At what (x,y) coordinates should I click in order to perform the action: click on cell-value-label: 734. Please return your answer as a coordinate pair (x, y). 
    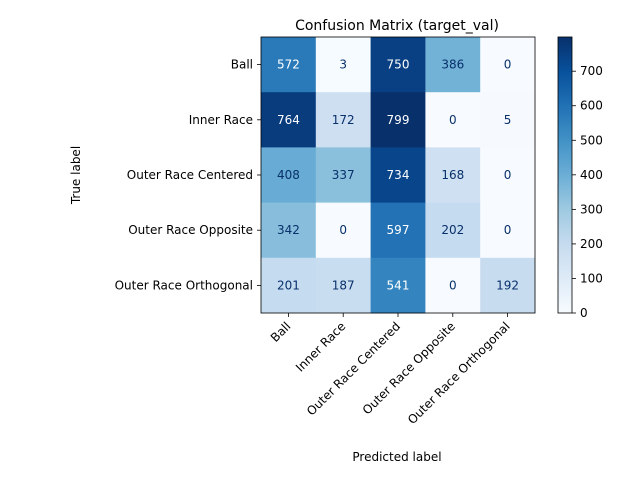
    Looking at the image, I should click on (398, 175).